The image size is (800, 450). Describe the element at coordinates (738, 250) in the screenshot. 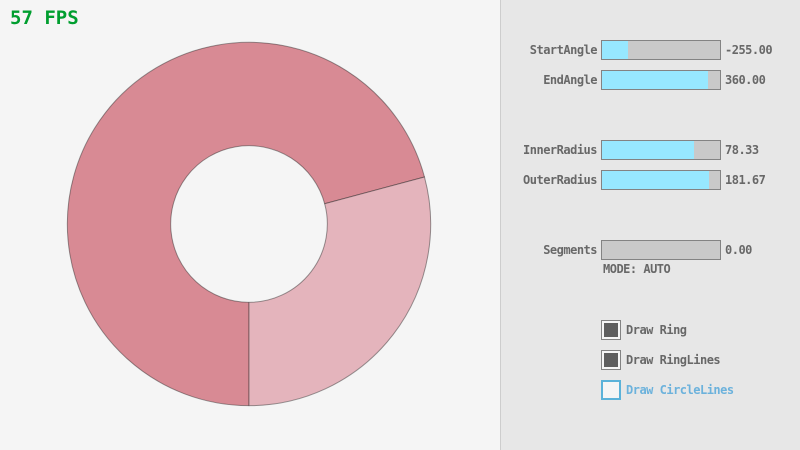

I see `segments-value: 0.00` at that location.